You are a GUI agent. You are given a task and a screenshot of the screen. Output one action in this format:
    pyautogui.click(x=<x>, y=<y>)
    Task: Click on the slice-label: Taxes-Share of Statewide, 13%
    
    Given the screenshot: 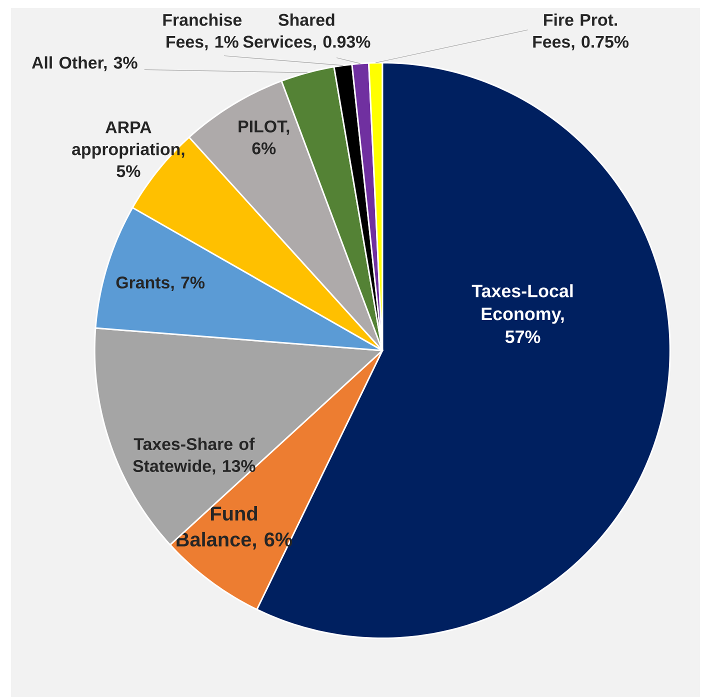 What is the action you would take?
    pyautogui.click(x=194, y=456)
    